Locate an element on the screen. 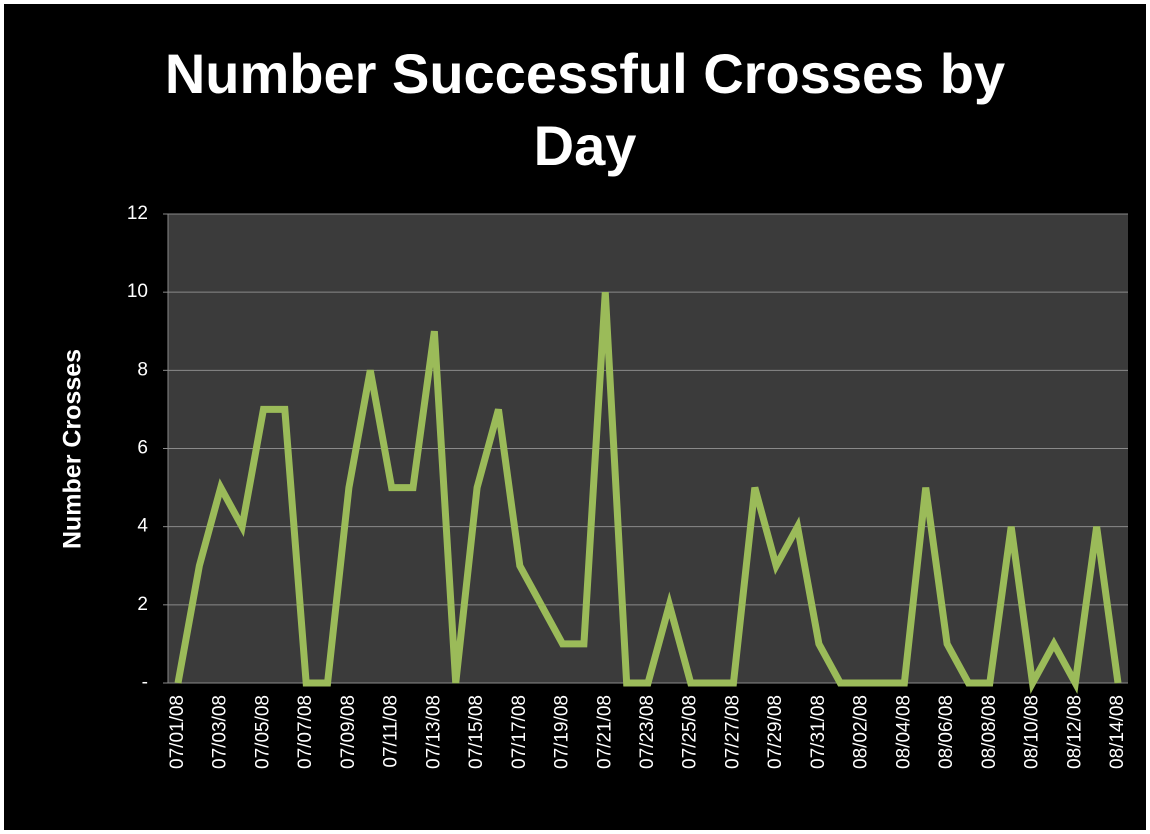 This screenshot has width=1150, height=834. y-tick-label: 10 is located at coordinates (137, 291).